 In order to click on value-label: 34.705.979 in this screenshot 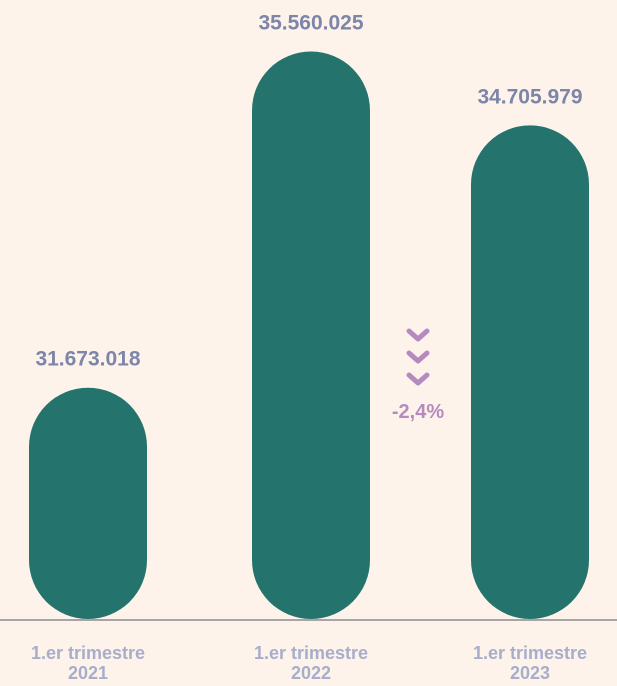, I will do `click(529, 96)`.